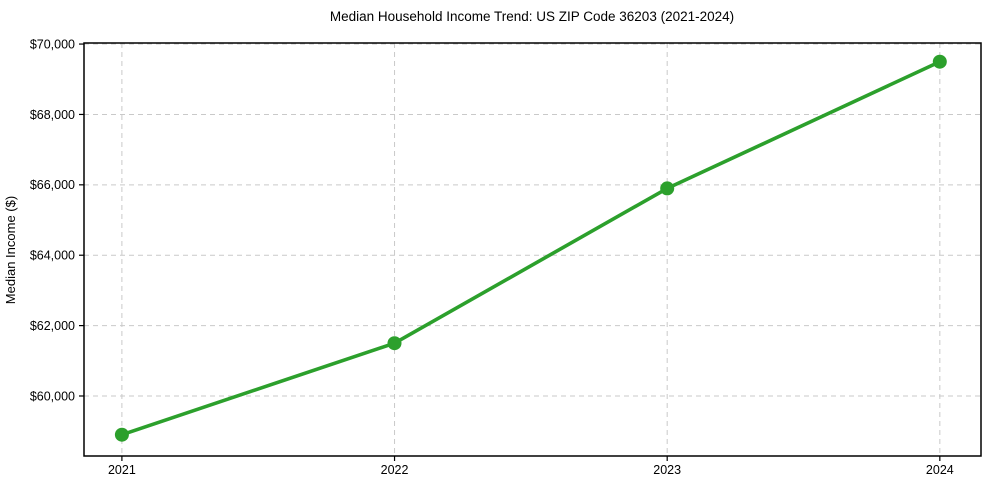 This screenshot has height=490, width=989. Describe the element at coordinates (52, 185) in the screenshot. I see `y-tick-label: $66,000` at that location.